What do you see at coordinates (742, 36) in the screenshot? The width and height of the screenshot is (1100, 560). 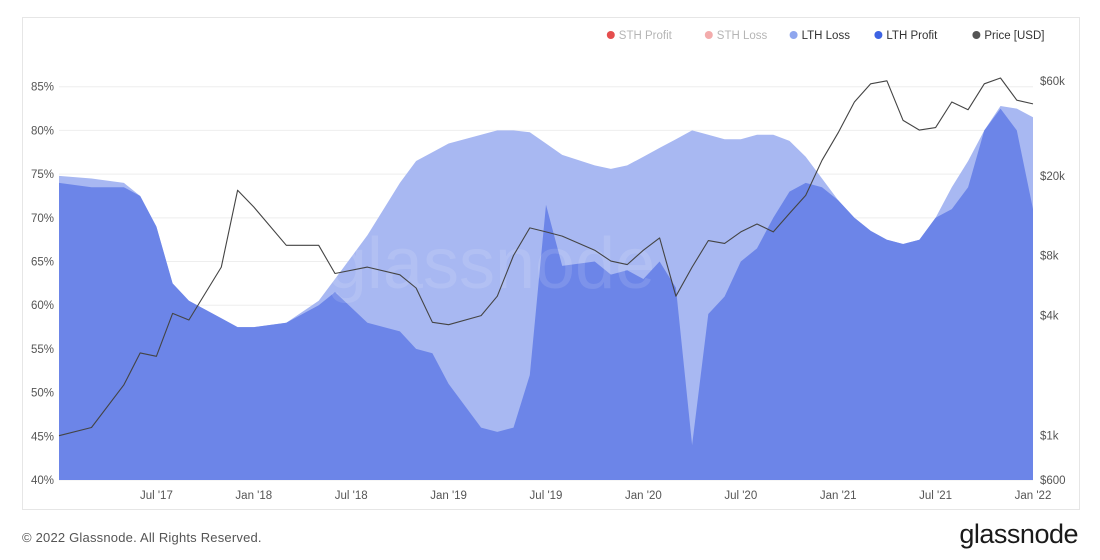 I see `legend-label: STH Loss` at bounding box center [742, 36].